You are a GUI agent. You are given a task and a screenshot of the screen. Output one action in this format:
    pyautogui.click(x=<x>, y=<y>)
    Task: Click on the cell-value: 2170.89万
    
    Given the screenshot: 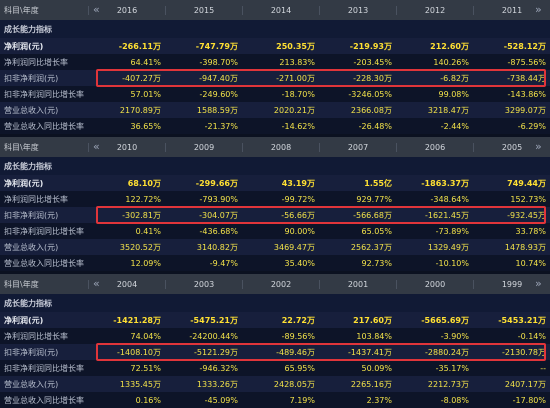 What is the action you would take?
    pyautogui.click(x=140, y=110)
    